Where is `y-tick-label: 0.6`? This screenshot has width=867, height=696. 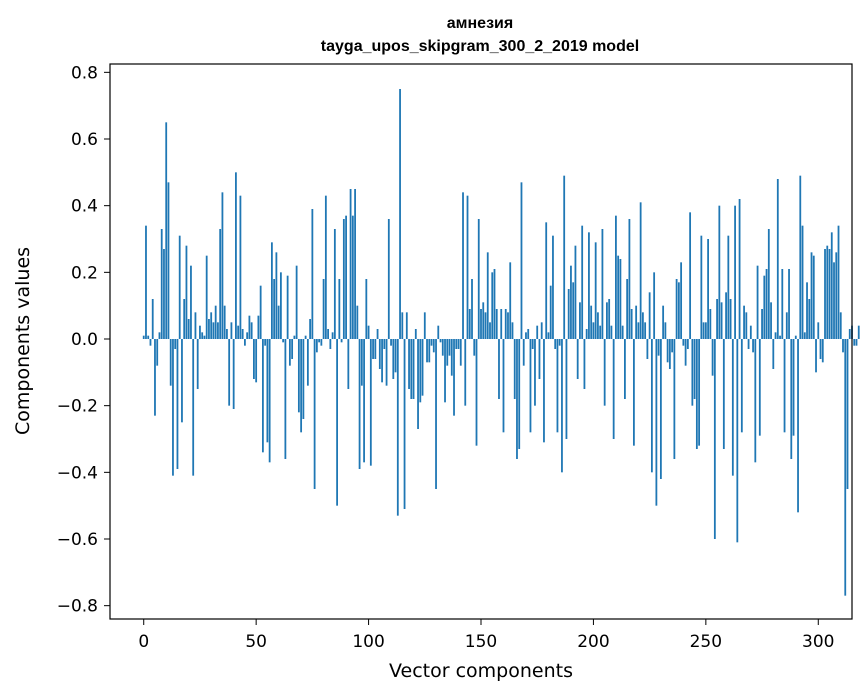 y-tick-label: 0.6 is located at coordinates (84, 140).